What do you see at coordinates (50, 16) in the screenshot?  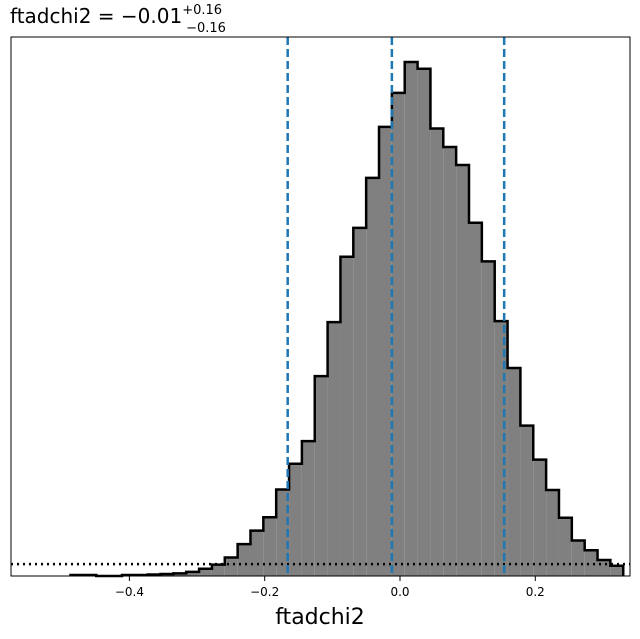 I see `title-param-name: ftadchi2` at bounding box center [50, 16].